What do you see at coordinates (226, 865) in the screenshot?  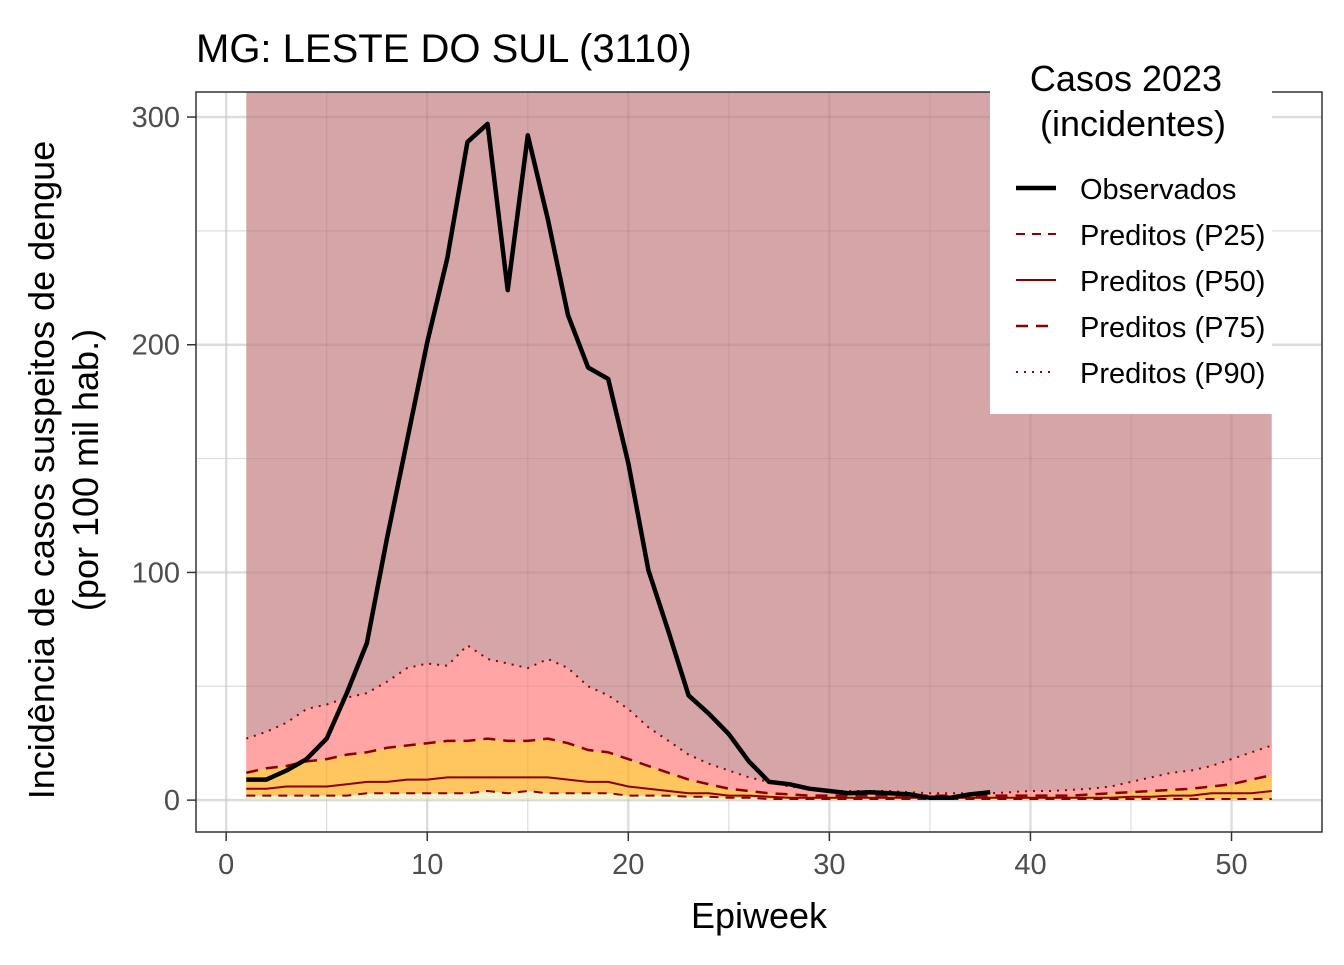 I see `x-tick-label: 0` at bounding box center [226, 865].